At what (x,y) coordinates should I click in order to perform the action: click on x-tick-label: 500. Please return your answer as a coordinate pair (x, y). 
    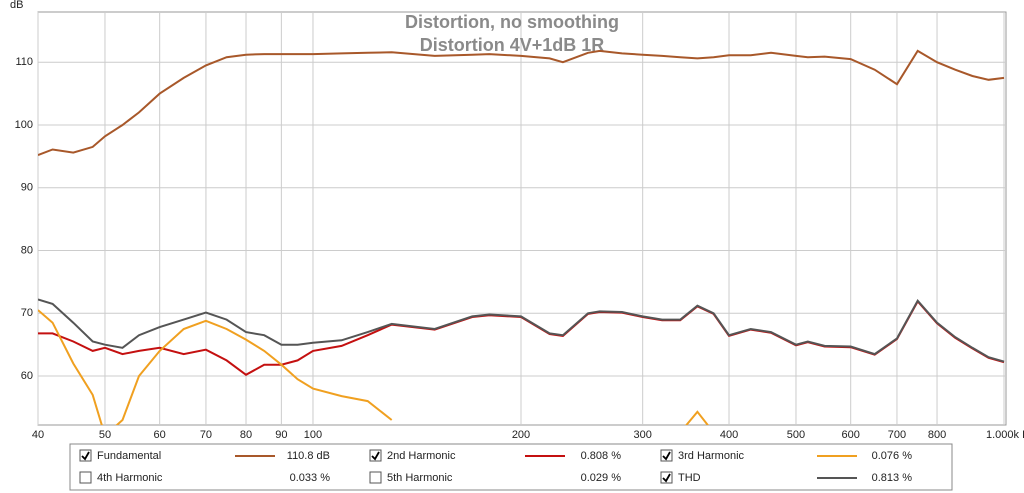
    Looking at the image, I should click on (796, 435).